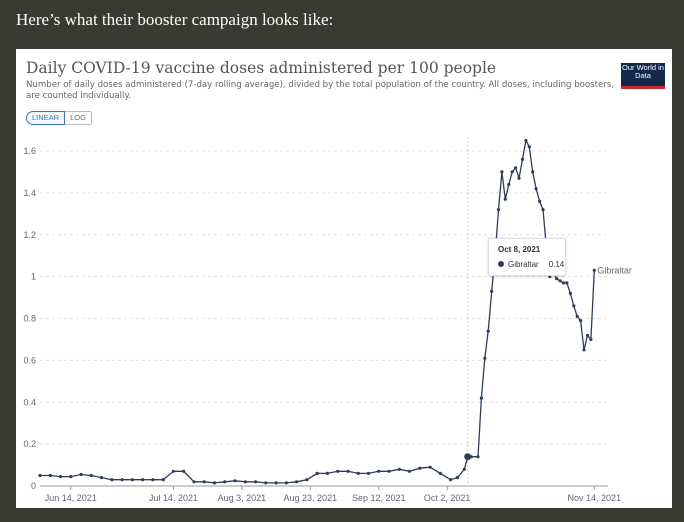 This screenshot has width=684, height=522. What do you see at coordinates (29, 360) in the screenshot?
I see `y-tick-label: 0.6` at bounding box center [29, 360].